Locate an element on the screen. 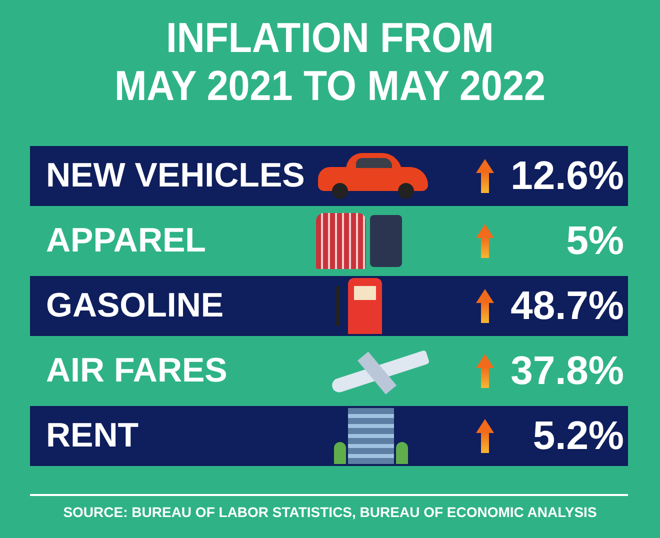 The width and height of the screenshot is (660, 538). category-label: AIR FARES is located at coordinates (137, 370).